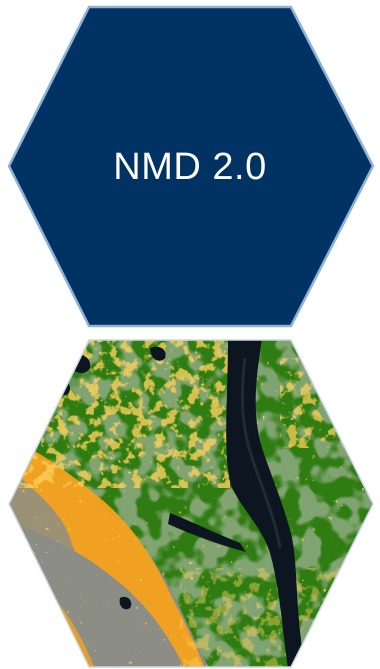  Describe the element at coordinates (265, 503) in the screenshot. I see `water-area` at that location.